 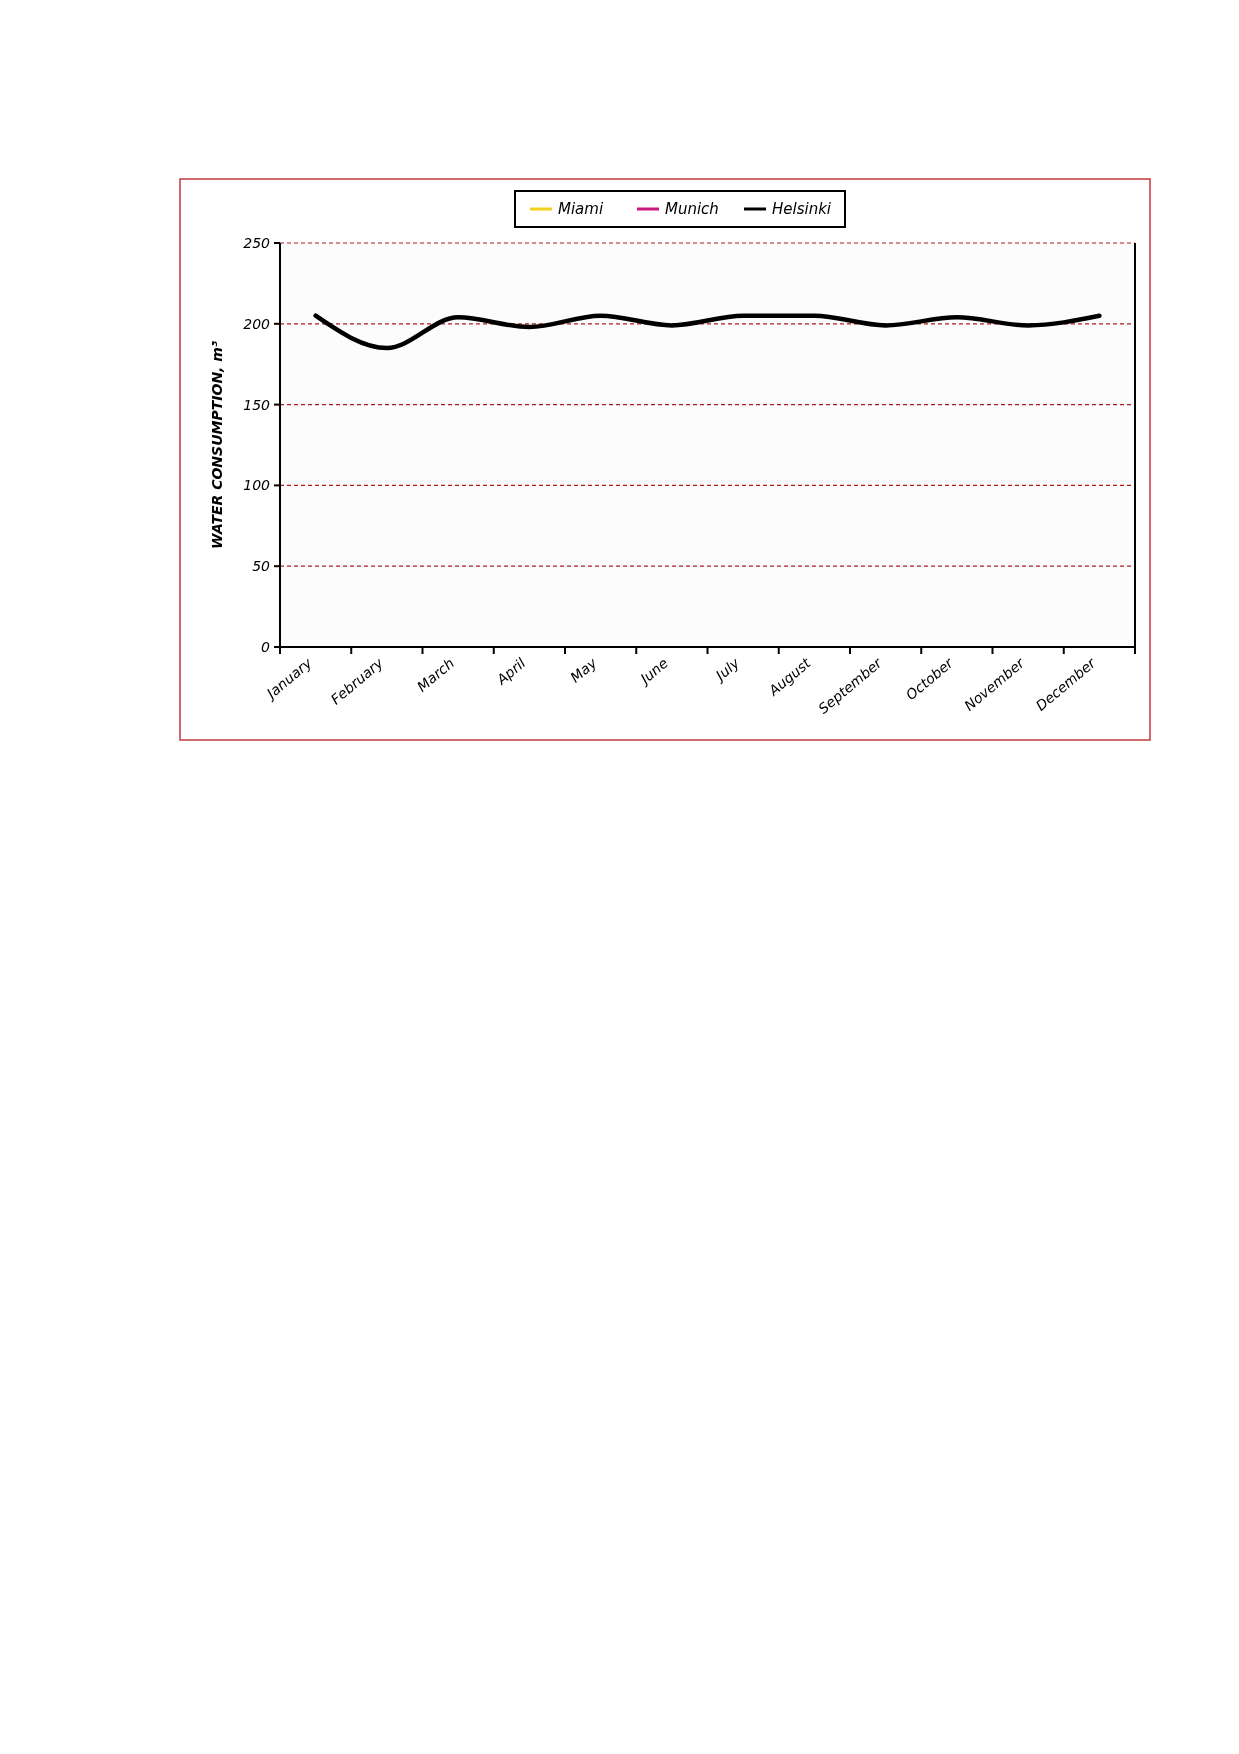 What do you see at coordinates (257, 404) in the screenshot?
I see `y-tick-label: 150` at bounding box center [257, 404].